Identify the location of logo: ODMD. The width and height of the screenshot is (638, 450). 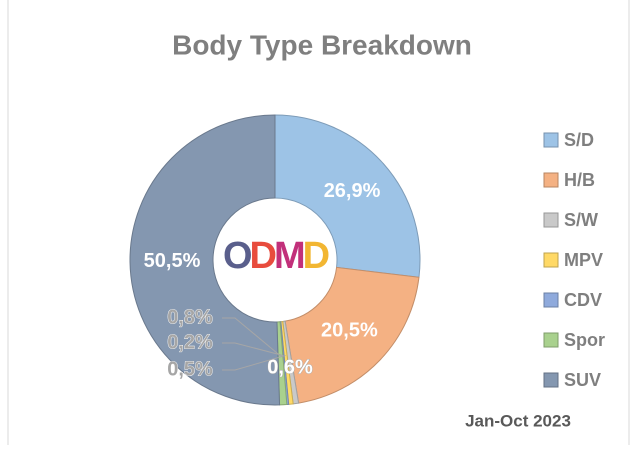
(276, 256).